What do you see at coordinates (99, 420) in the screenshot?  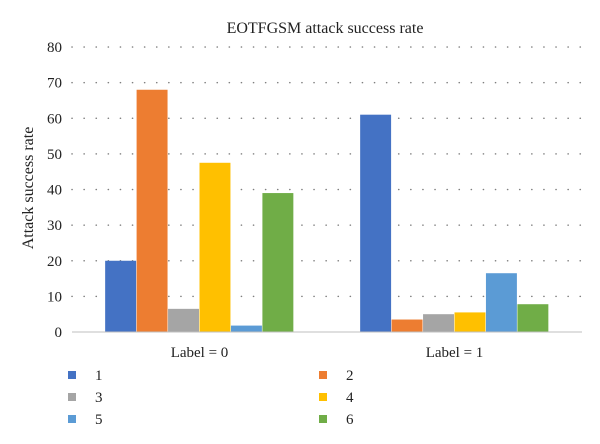 I see `legend-label: 5` at bounding box center [99, 420].